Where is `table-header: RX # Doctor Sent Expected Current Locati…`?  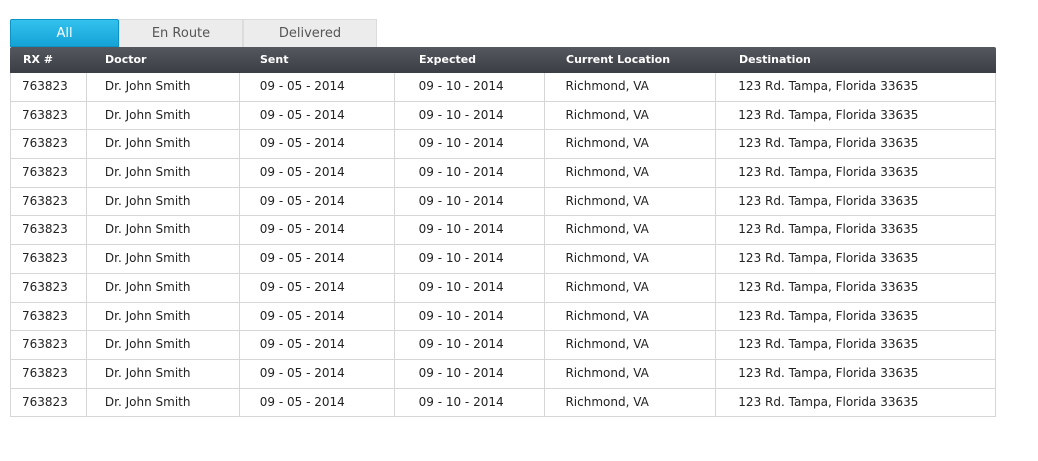
table-header: RX # Doctor Sent Expected Current Locati… is located at coordinates (503, 60).